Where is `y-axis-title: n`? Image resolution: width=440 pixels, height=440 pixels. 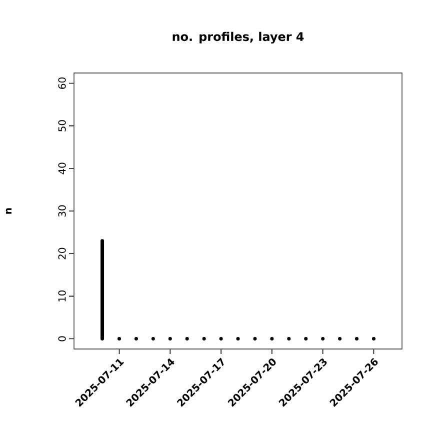
y-axis-title: n is located at coordinates (9, 211).